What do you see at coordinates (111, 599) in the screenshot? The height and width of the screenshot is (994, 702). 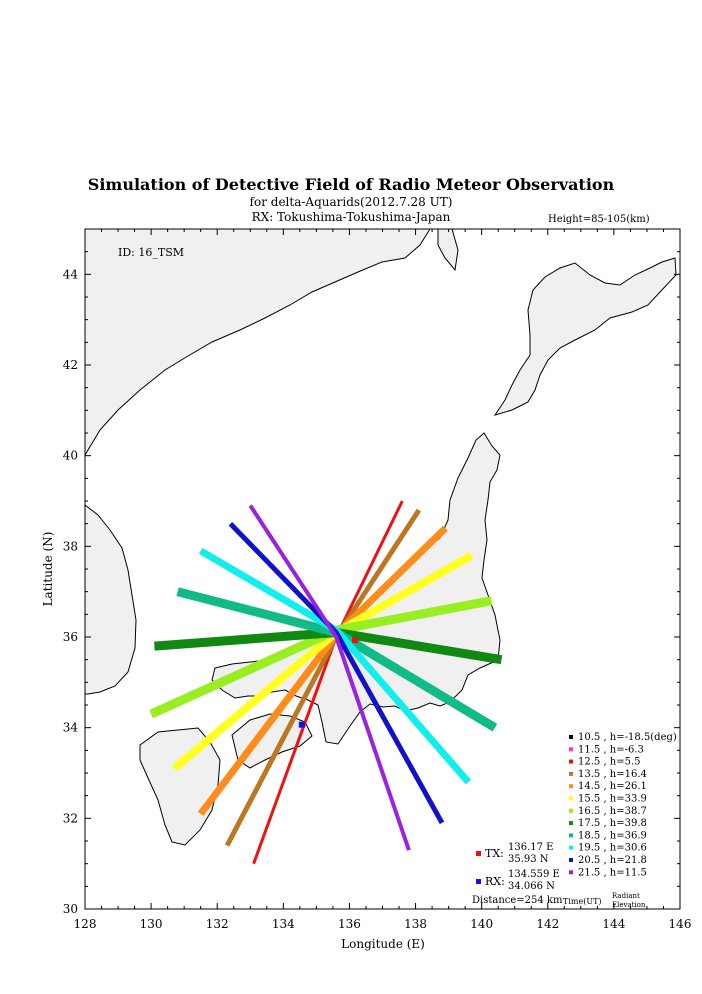 I see `korea-peninsula` at bounding box center [111, 599].